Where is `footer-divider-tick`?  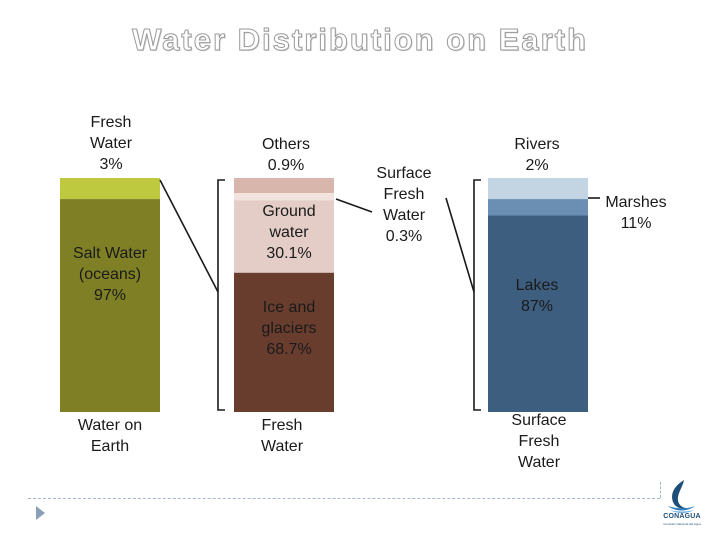
footer-divider-tick is located at coordinates (660, 490).